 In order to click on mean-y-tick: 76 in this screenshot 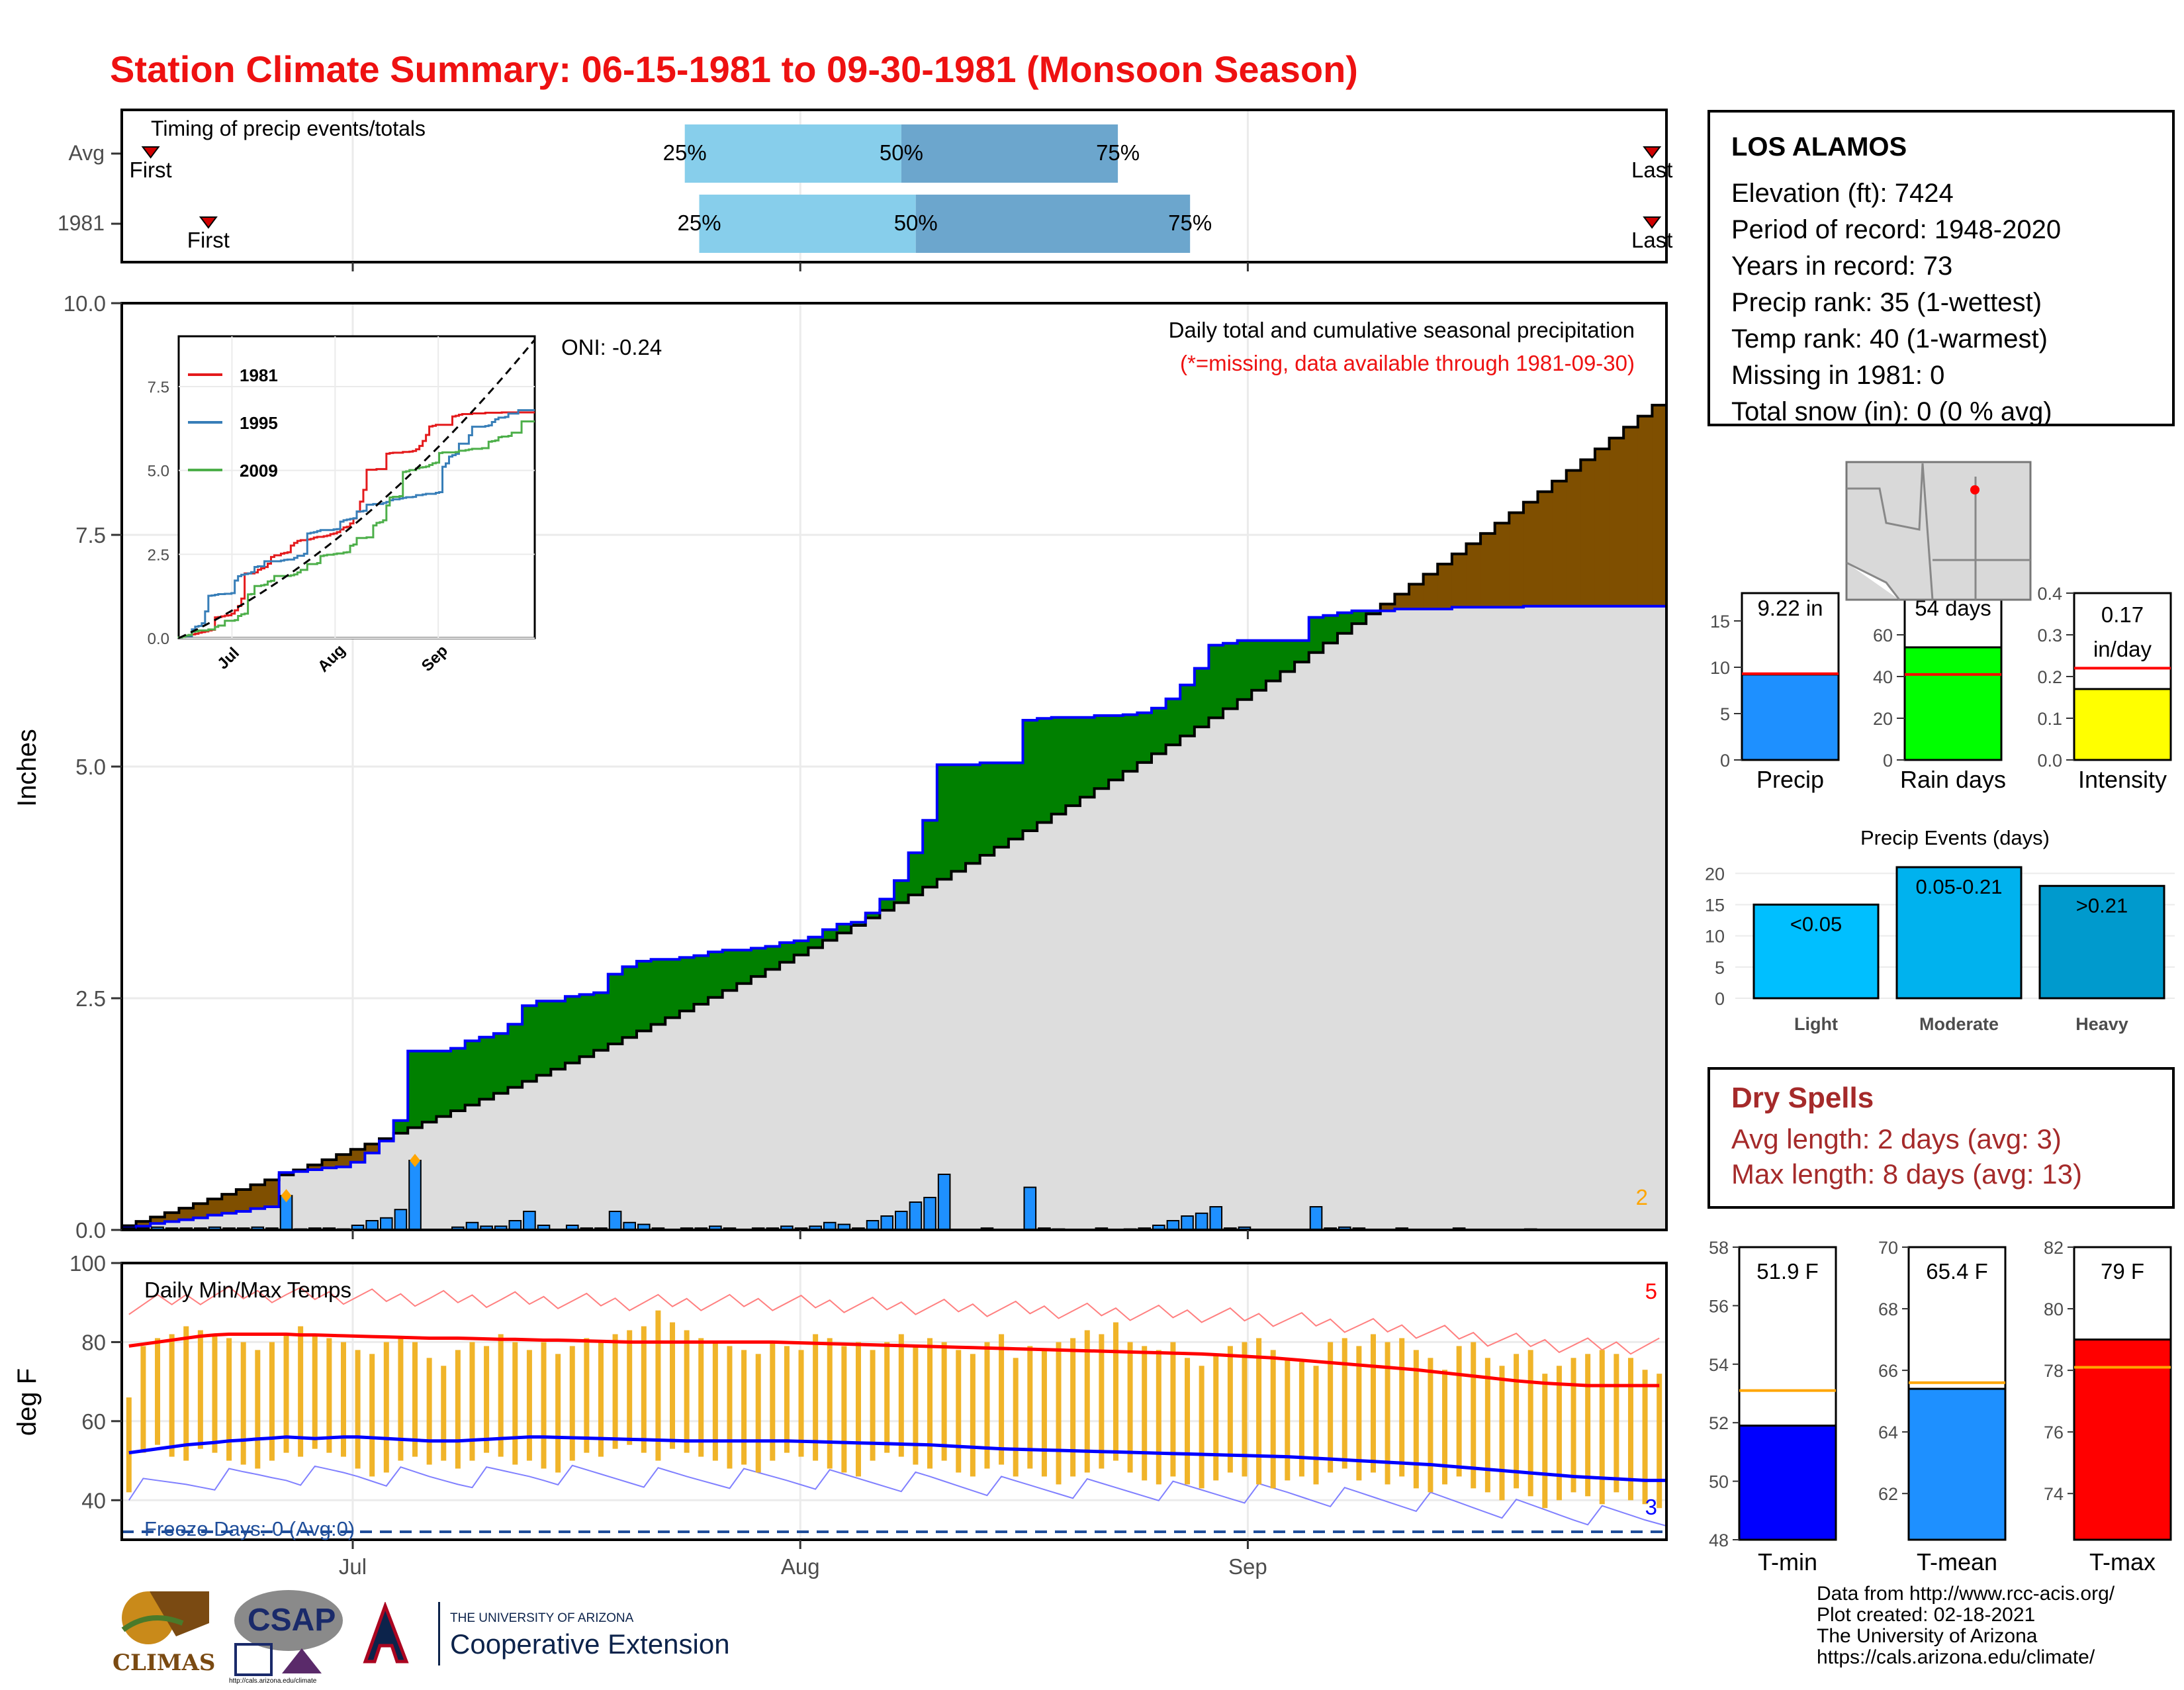, I will do `click(2054, 1432)`.